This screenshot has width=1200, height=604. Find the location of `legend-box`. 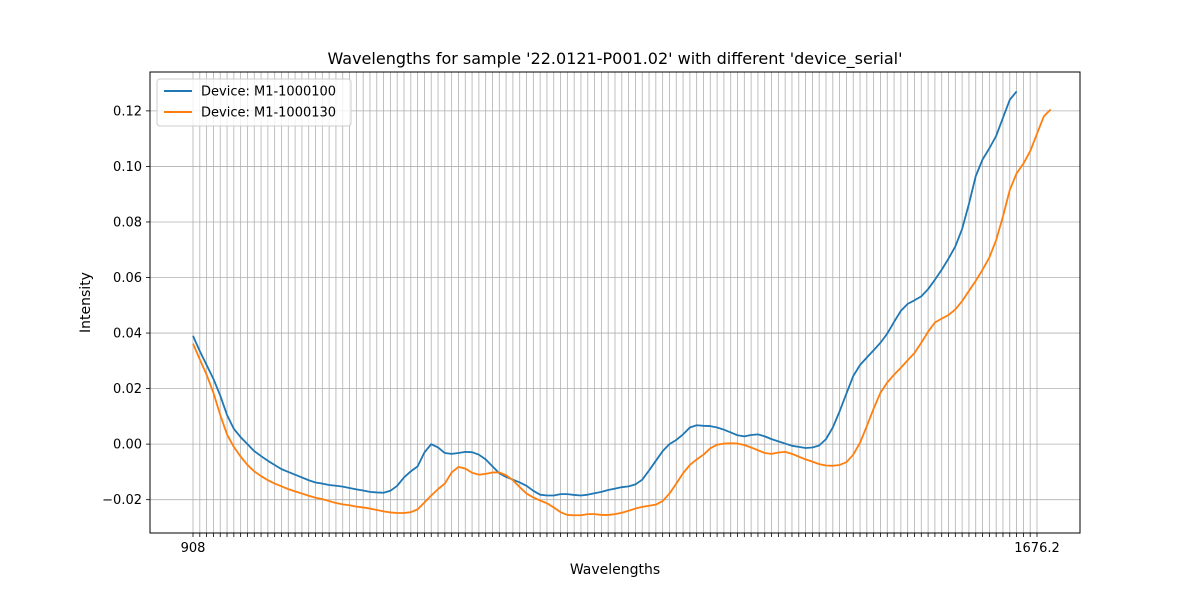

legend-box is located at coordinates (254, 102).